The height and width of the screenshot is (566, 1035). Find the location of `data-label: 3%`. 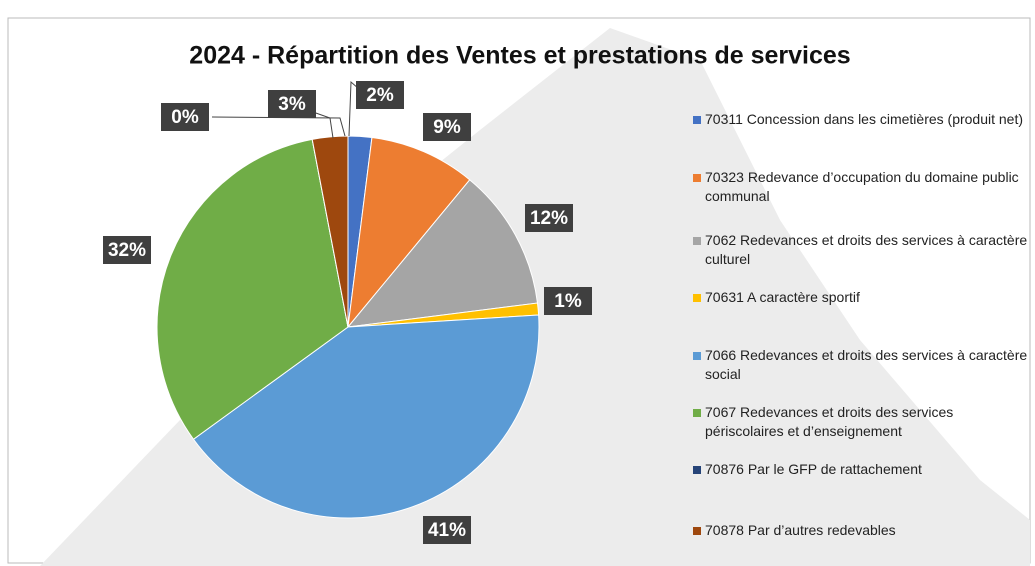

data-label: 3% is located at coordinates (292, 104).